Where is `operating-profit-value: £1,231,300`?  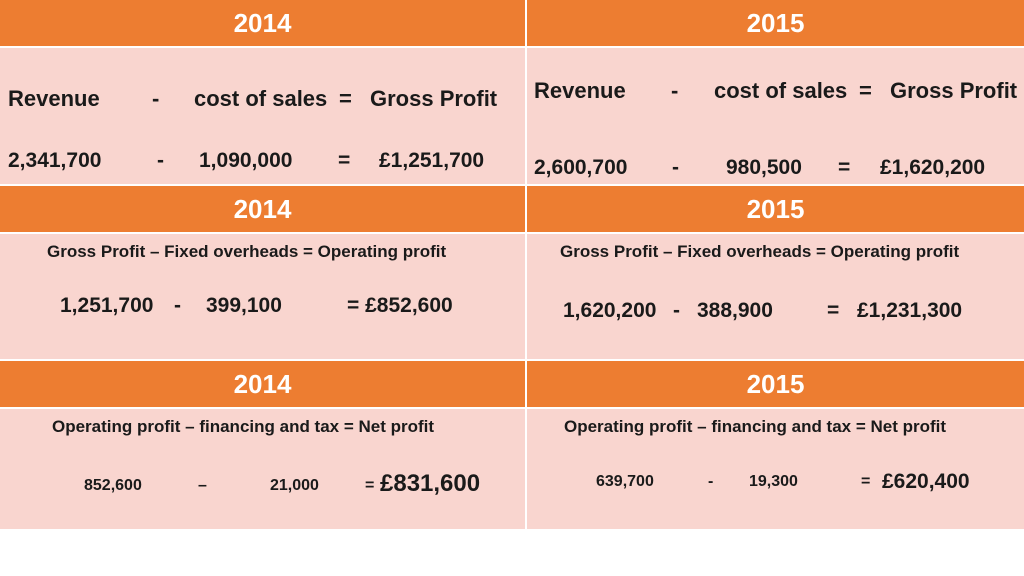 operating-profit-value: £1,231,300 is located at coordinates (910, 310).